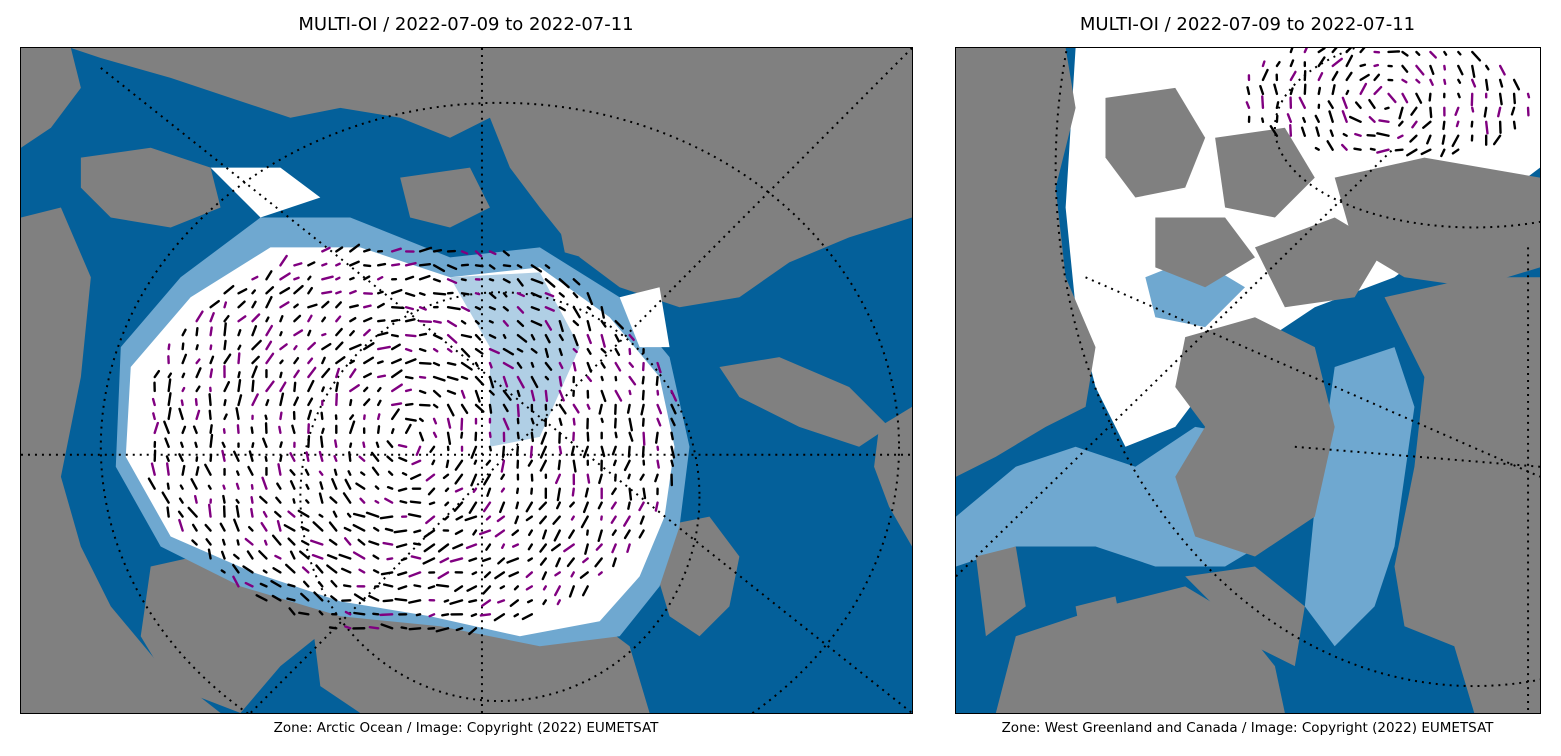  I want to click on ice-drift-vectors, so click(1388, 103).